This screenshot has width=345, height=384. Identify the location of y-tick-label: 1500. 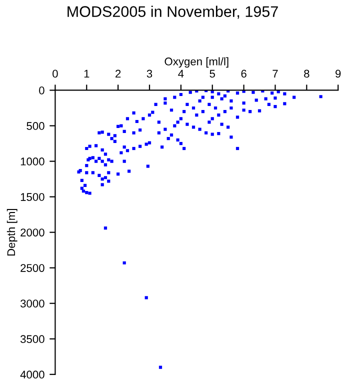
(32, 197).